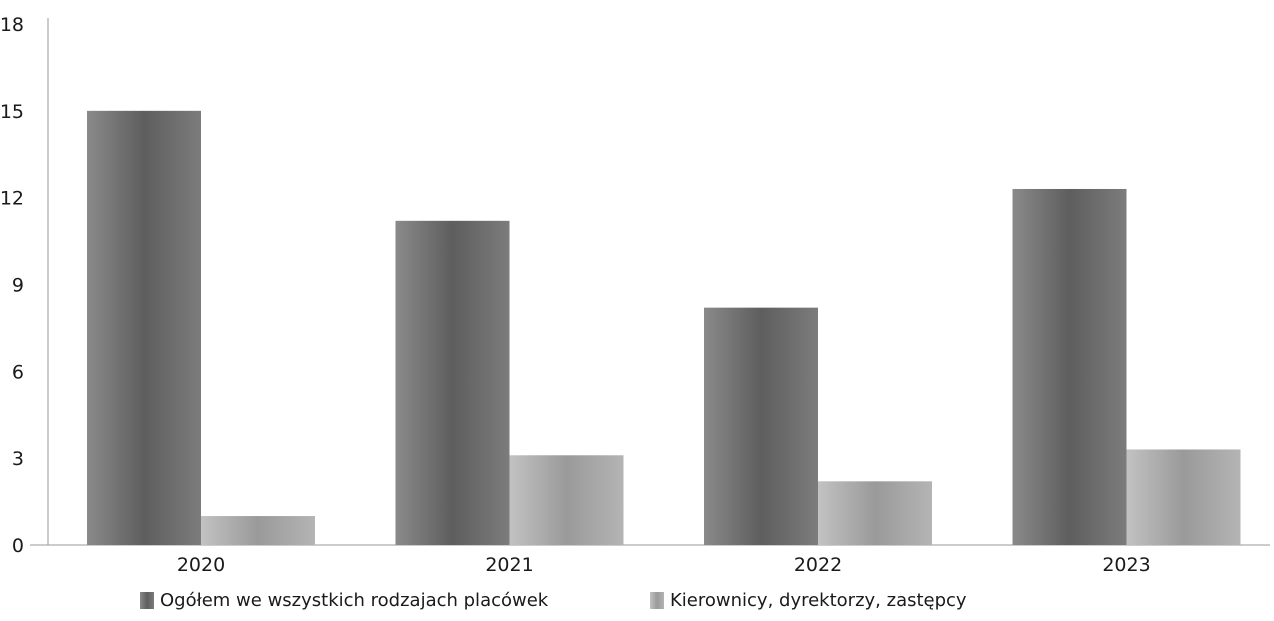 Image resolution: width=1274 pixels, height=621 pixels. I want to click on bar-managers-2022, so click(875, 513).